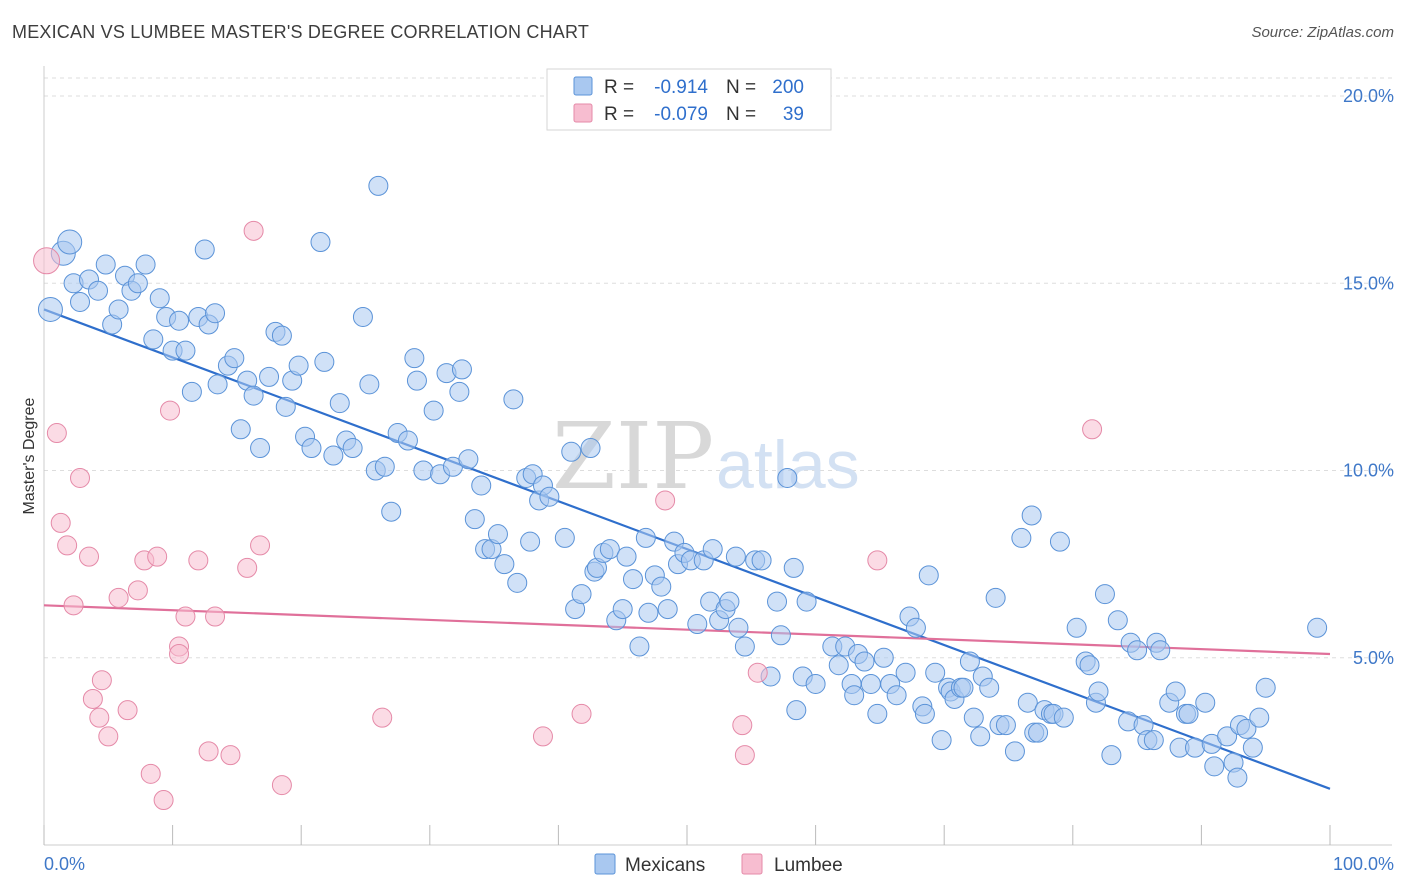  I want to click on legend-swatch-mexicans, so click(583, 86).